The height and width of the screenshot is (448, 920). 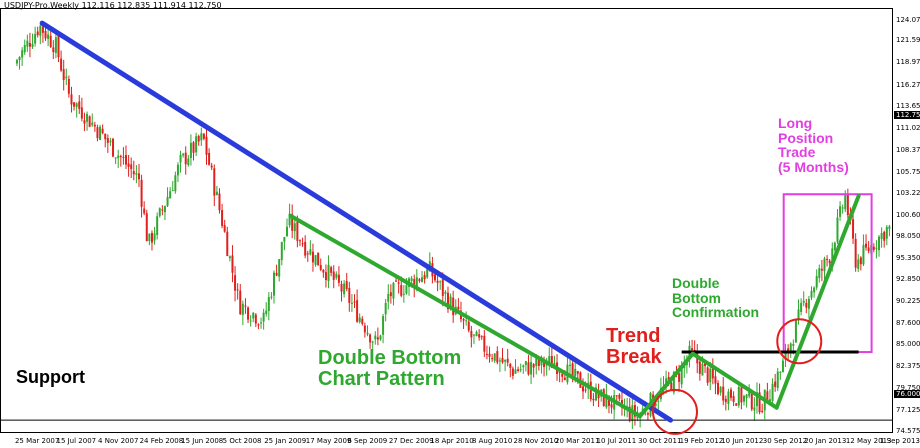 I want to click on x-tick-label: 18 Apr 2010, so click(x=452, y=441).